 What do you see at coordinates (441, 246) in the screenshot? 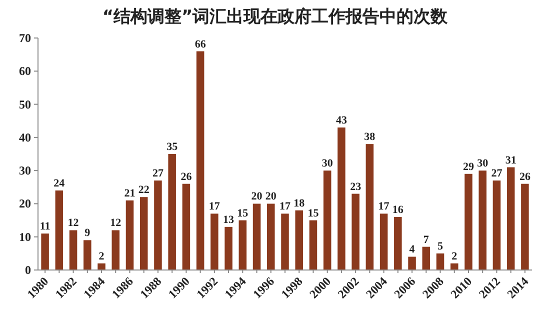
I see `data-label: 5` at bounding box center [441, 246].